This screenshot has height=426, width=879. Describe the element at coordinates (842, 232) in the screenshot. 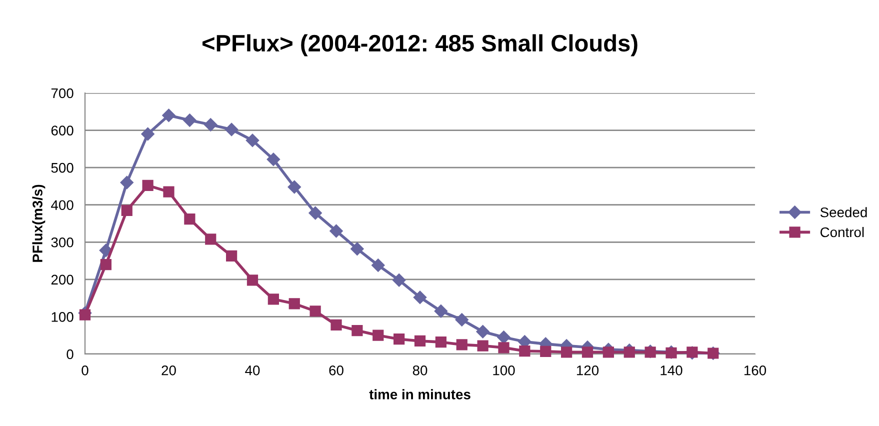

I see `legend-label: Control` at that location.